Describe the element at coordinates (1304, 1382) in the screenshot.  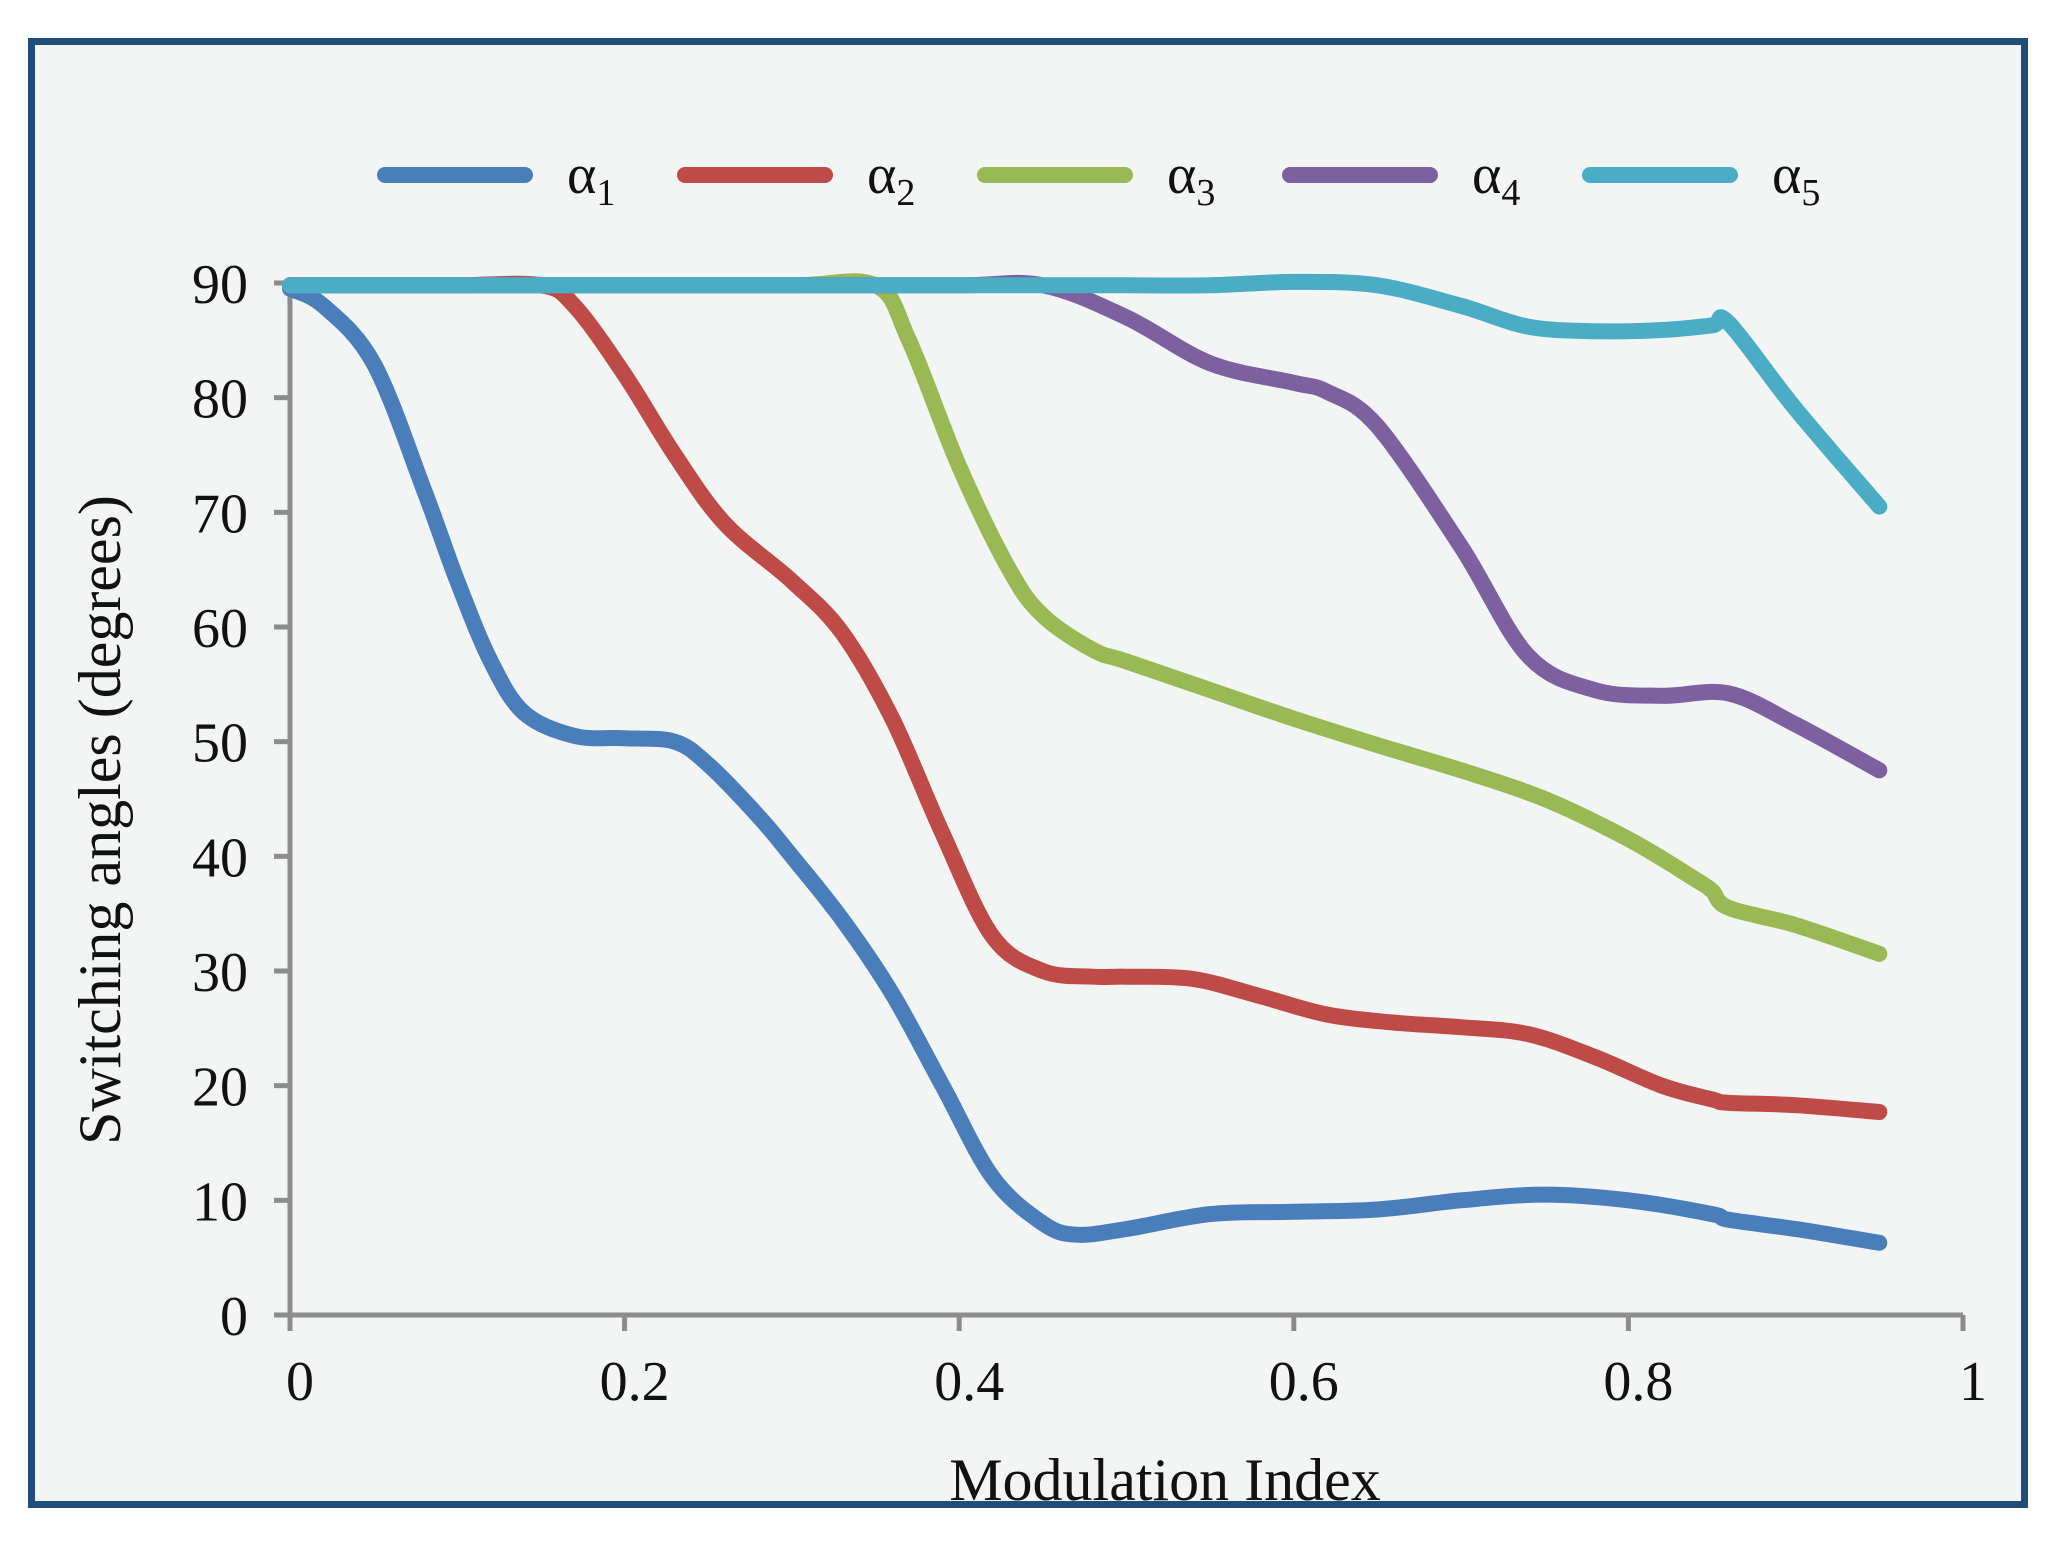
I see `x-tick-label: 0.6` at that location.